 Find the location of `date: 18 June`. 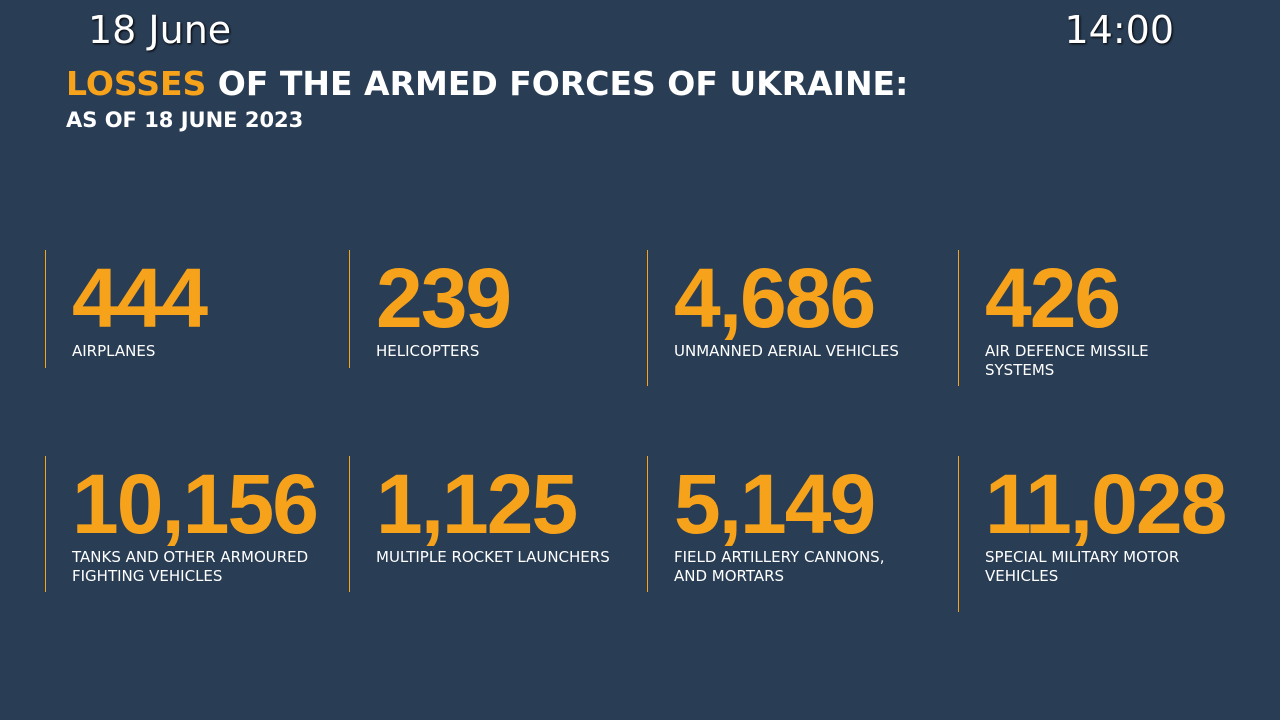

date: 18 June is located at coordinates (160, 30).